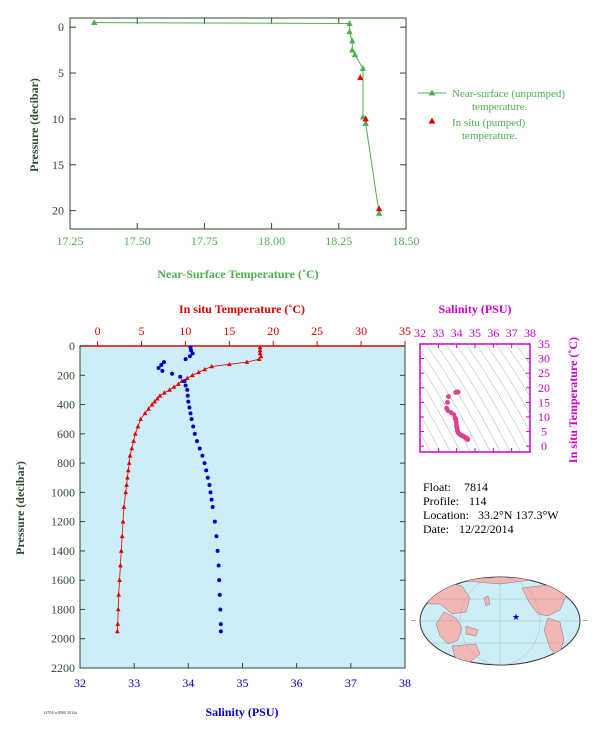  I want to click on map-gridlines, so click(500, 621).